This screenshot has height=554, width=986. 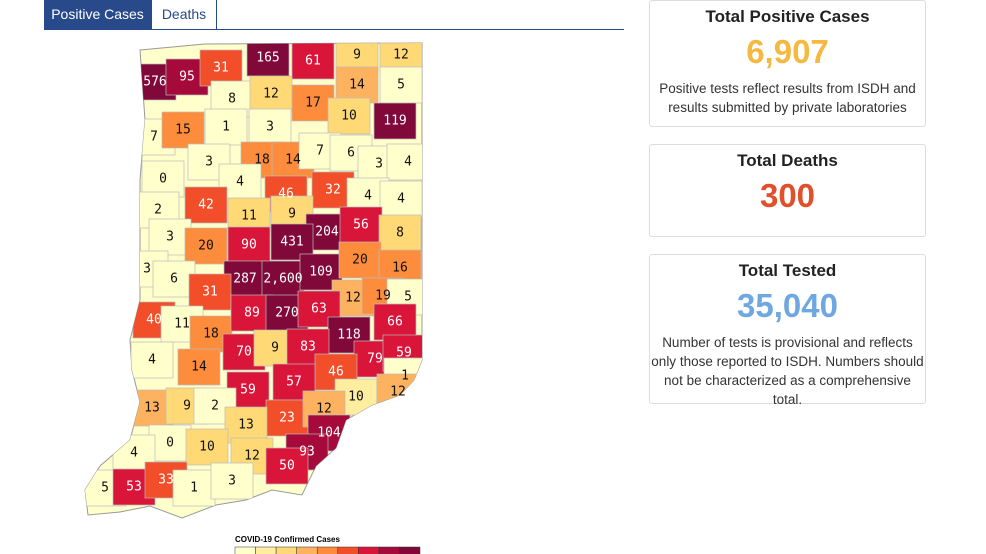 I want to click on county-label: 287, so click(x=244, y=279).